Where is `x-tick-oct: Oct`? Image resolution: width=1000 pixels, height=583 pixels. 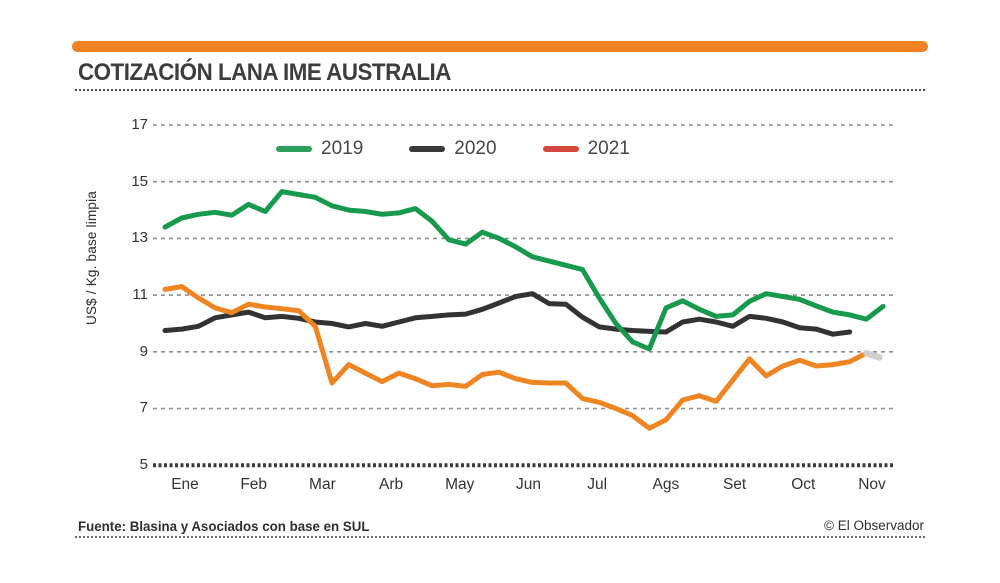 x-tick-oct: Oct is located at coordinates (803, 484).